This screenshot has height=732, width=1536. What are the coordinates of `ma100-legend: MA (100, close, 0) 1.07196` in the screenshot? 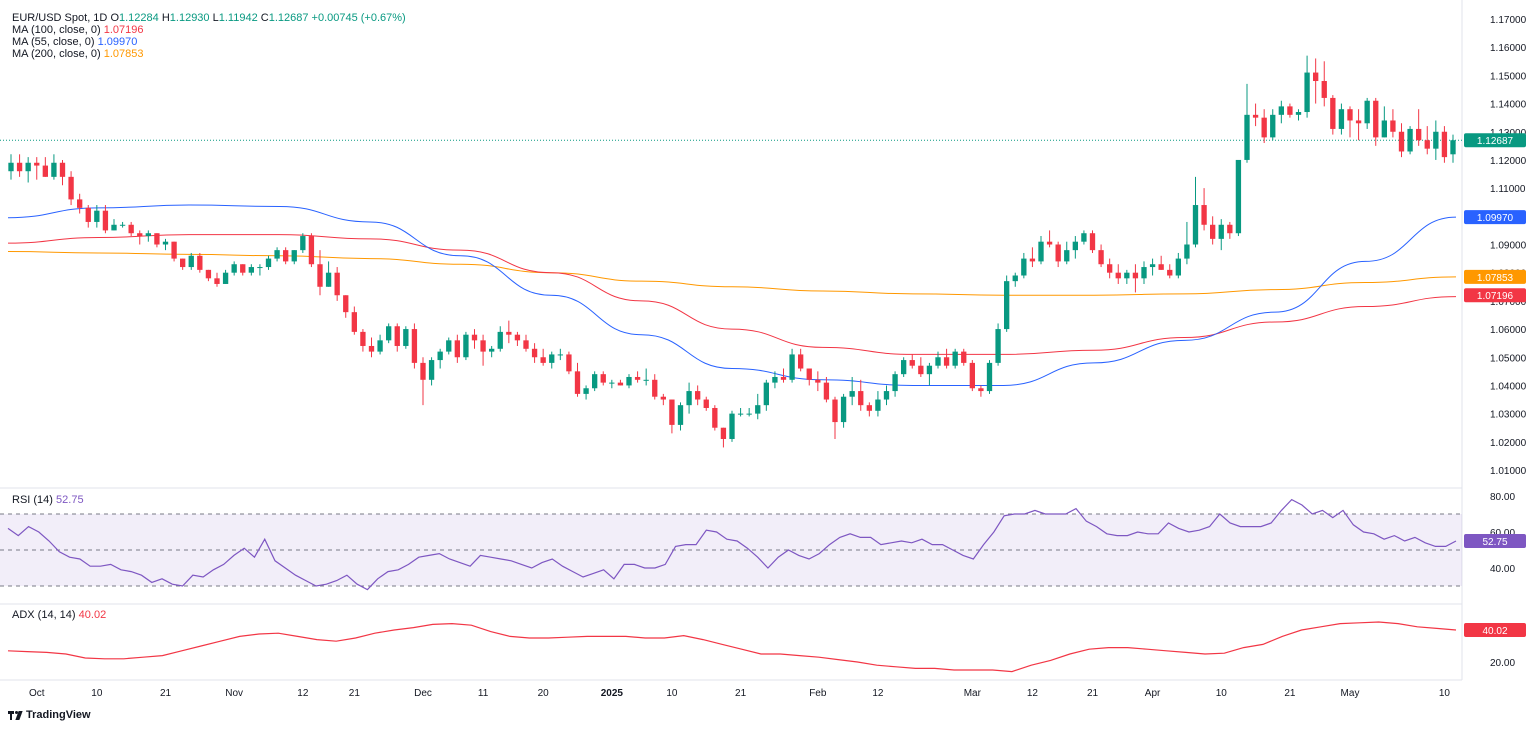 It's located at (209, 30).